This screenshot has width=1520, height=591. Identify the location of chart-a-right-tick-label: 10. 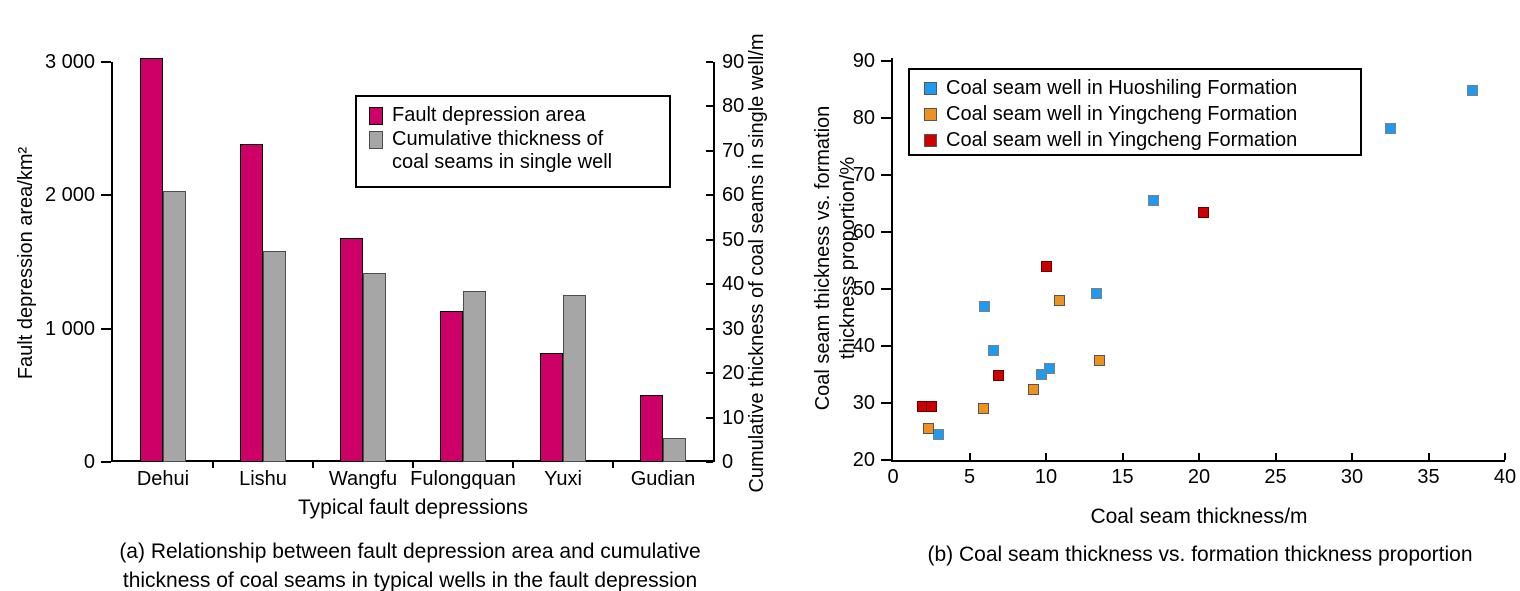
(733, 417).